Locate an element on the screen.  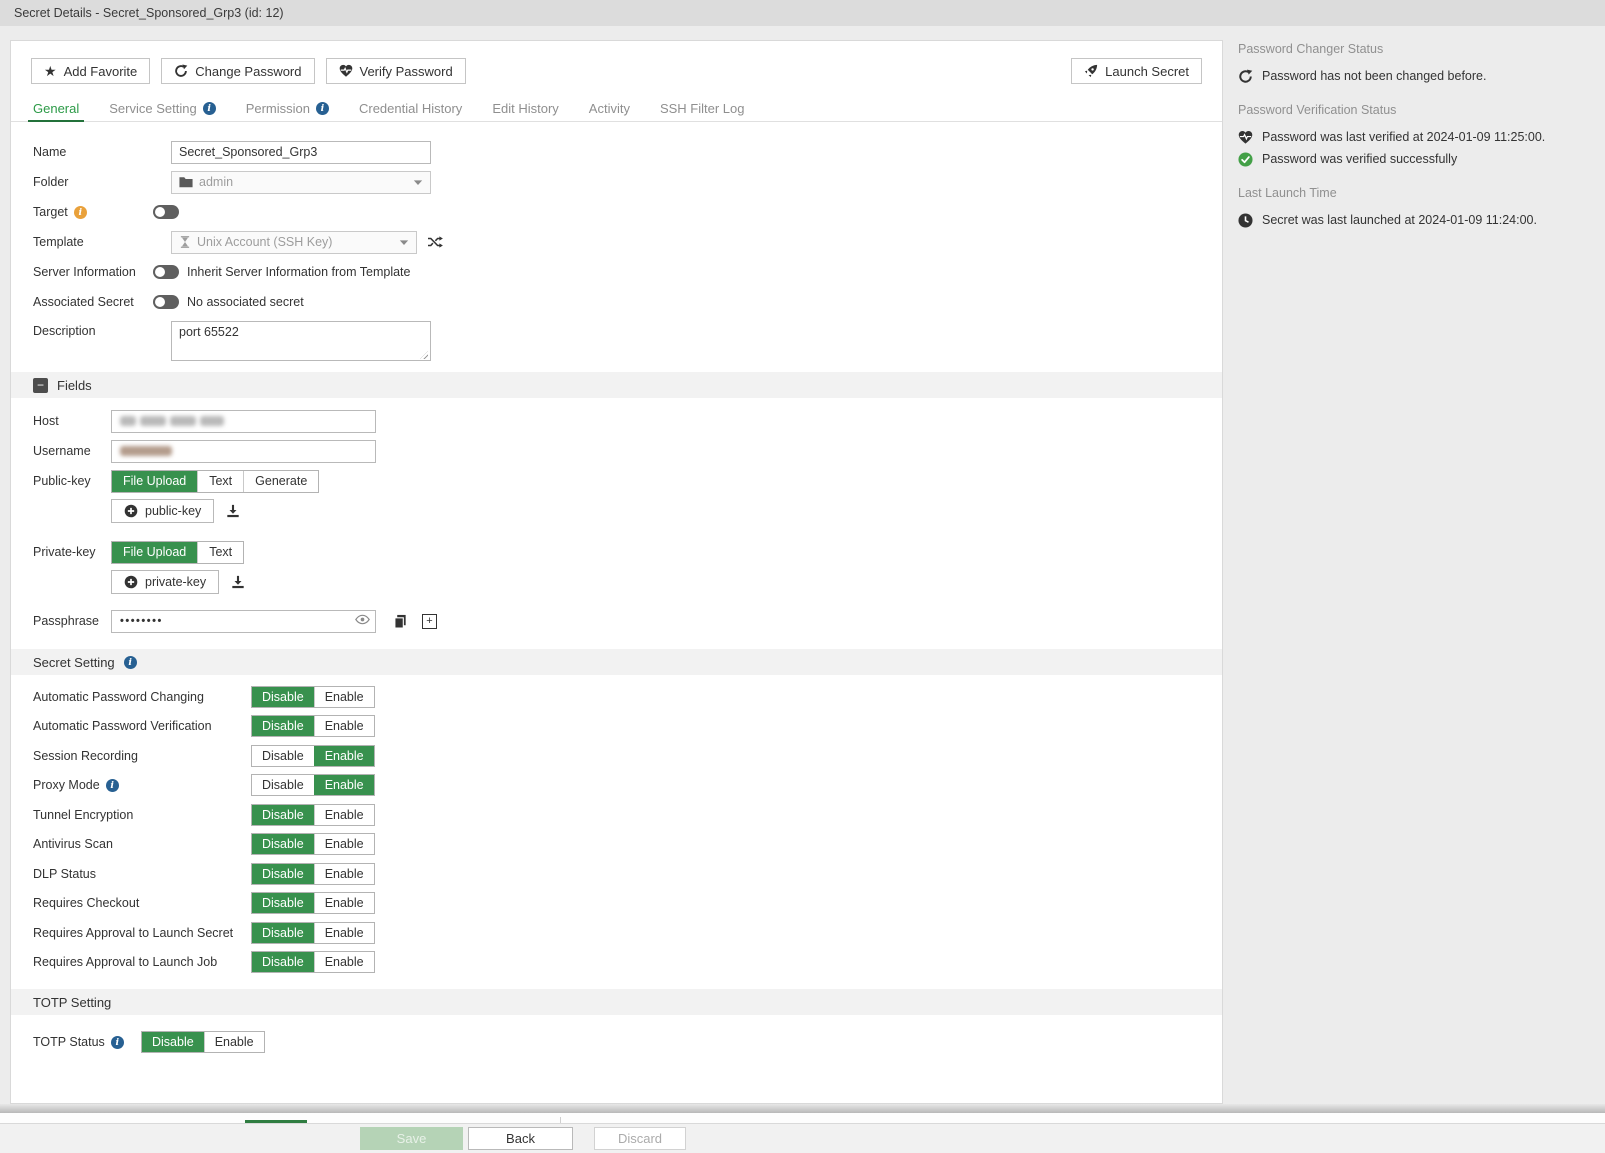
tab-label: Edit History is located at coordinates (525, 108).